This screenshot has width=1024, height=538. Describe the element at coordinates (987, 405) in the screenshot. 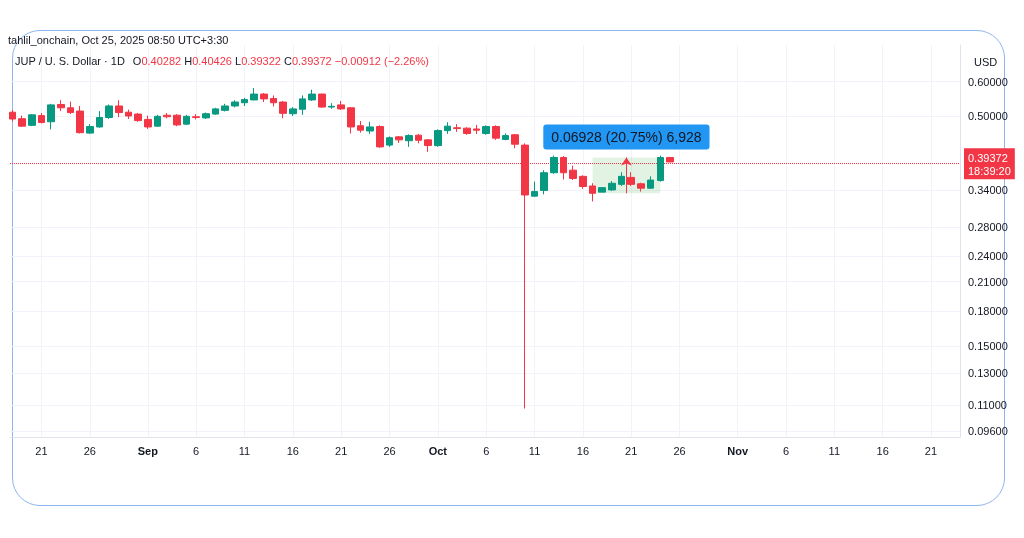

I see `y-tick-label: 0.11000` at that location.